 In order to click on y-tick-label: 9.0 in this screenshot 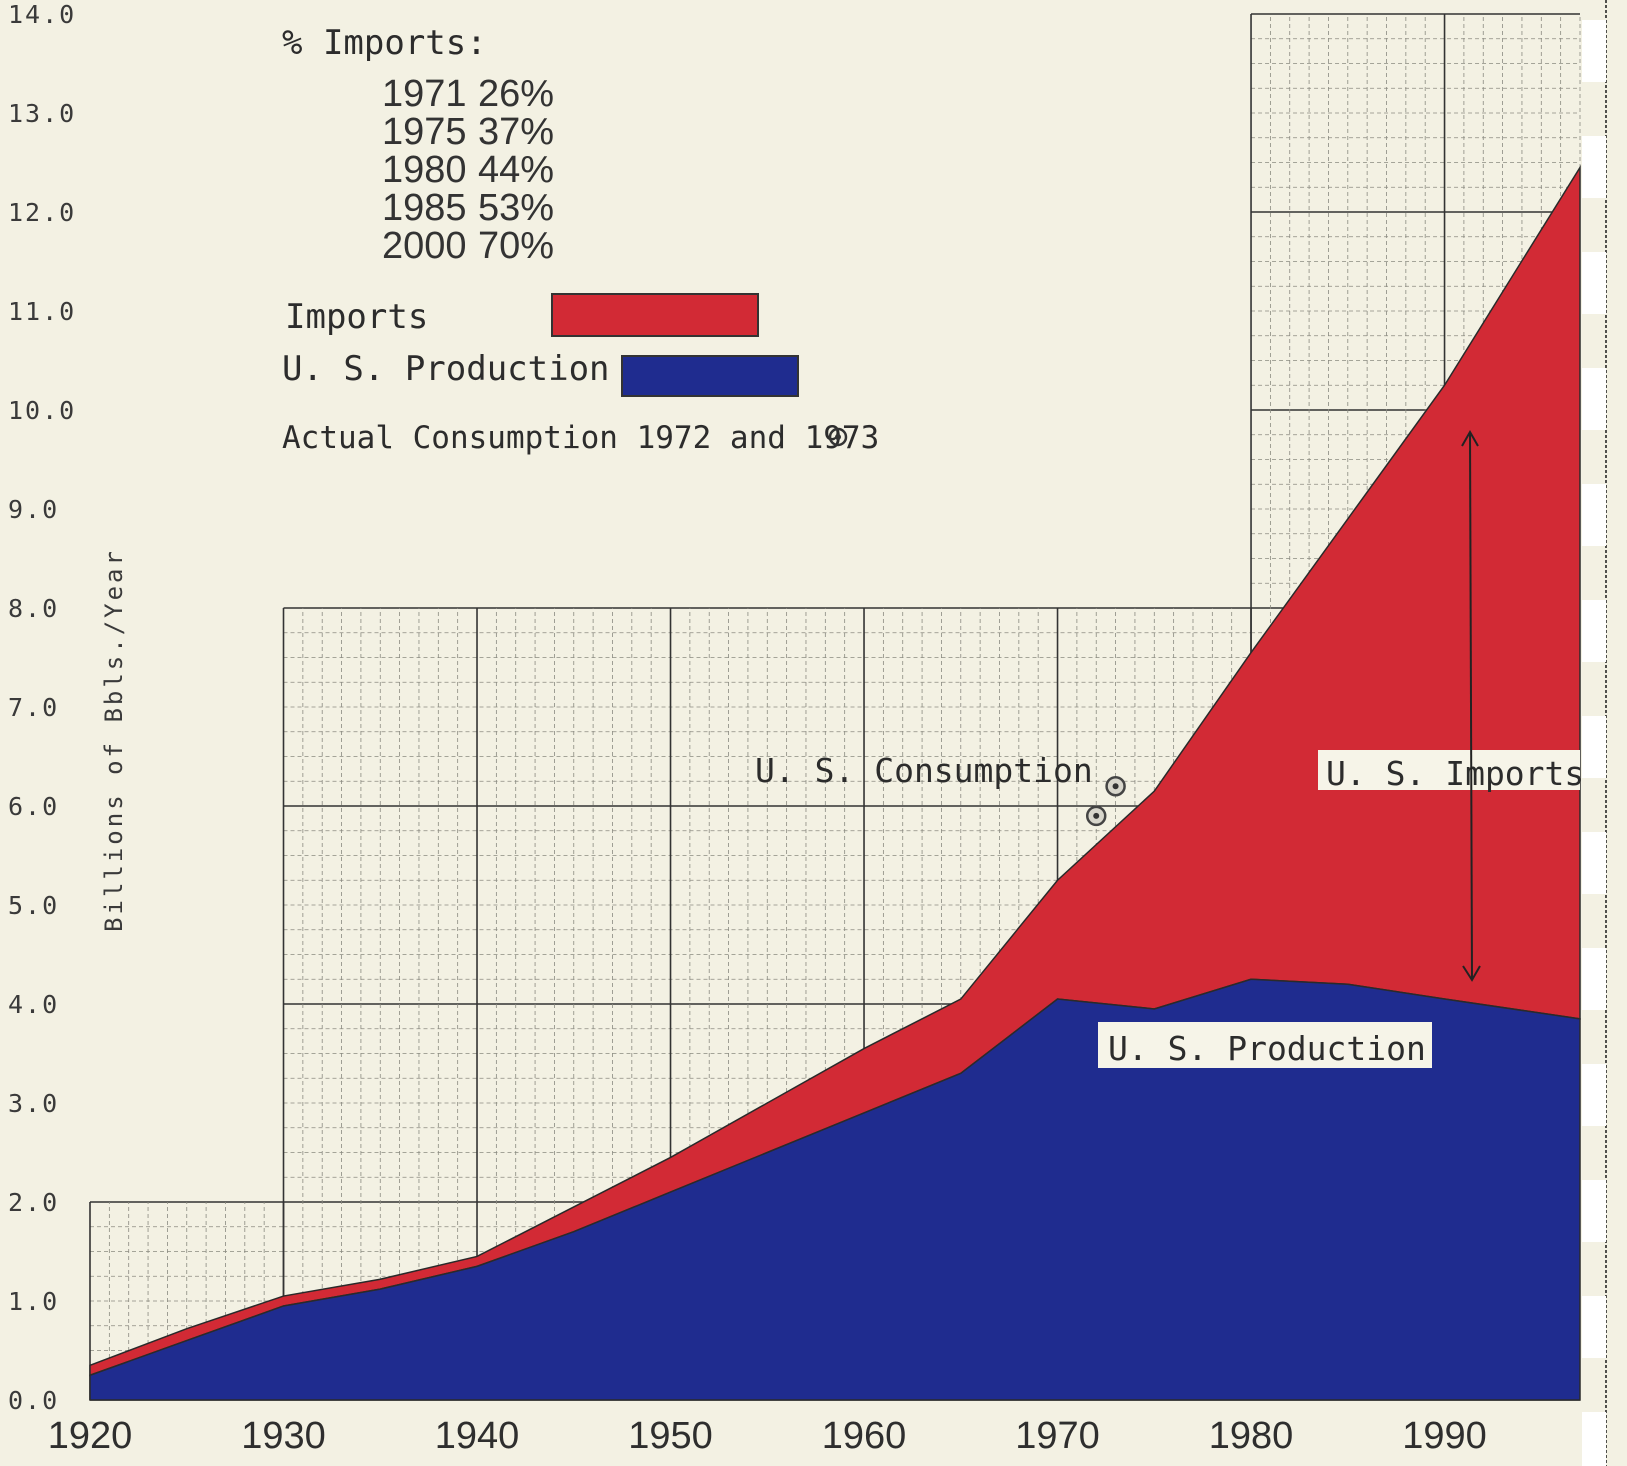, I will do `click(33, 509)`.